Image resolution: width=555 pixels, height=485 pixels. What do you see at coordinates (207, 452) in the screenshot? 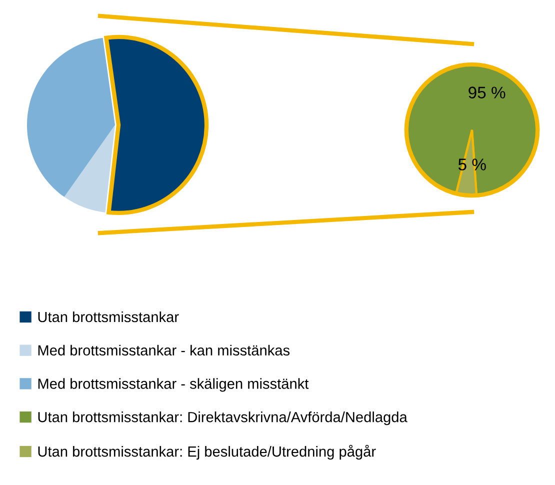
I see `legend-label: Utan brottsmisstankar: Ej beslutade/Utredning pågår` at bounding box center [207, 452].